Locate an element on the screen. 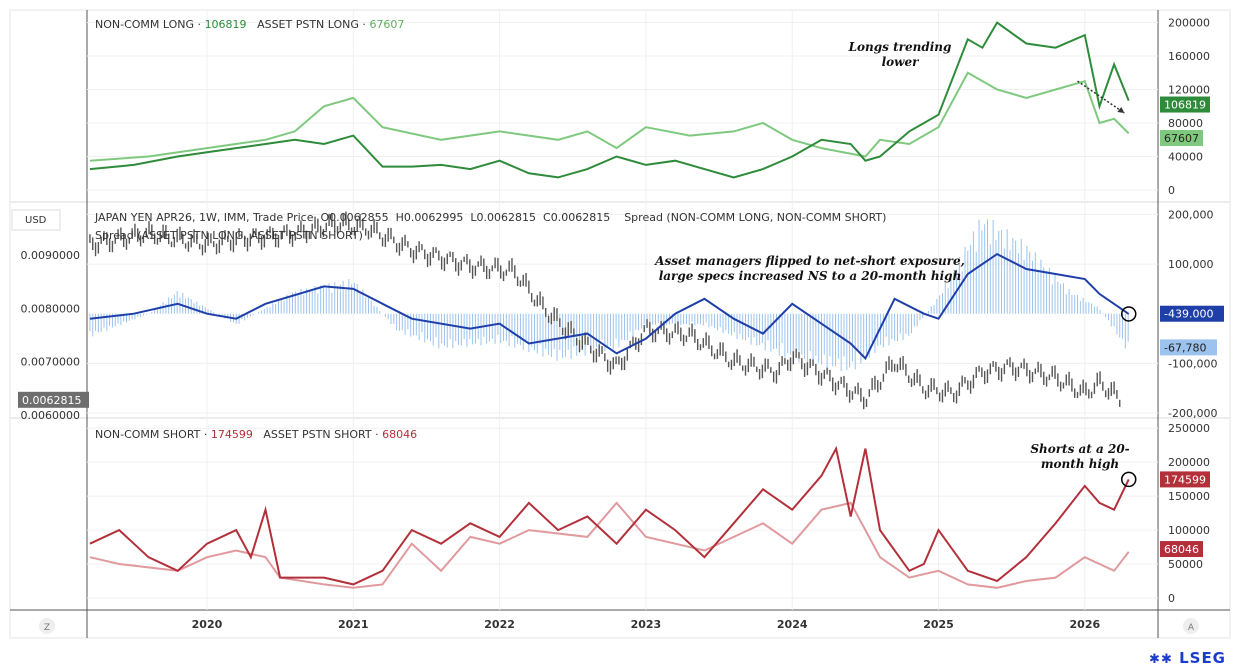 This screenshot has height=669, width=1234. open-value: O0.0062855 is located at coordinates (354, 217).